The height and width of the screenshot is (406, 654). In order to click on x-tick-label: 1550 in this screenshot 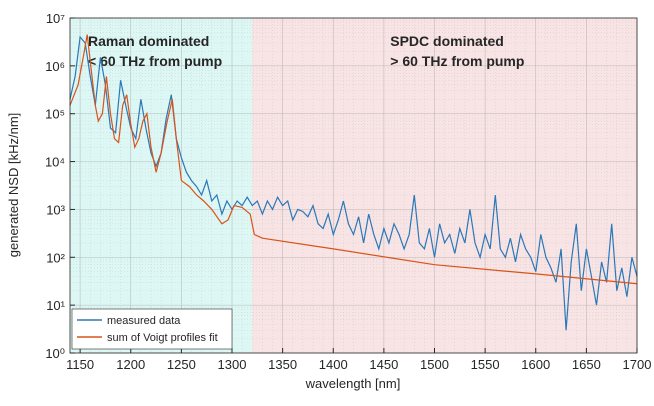, I will do `click(485, 364)`.